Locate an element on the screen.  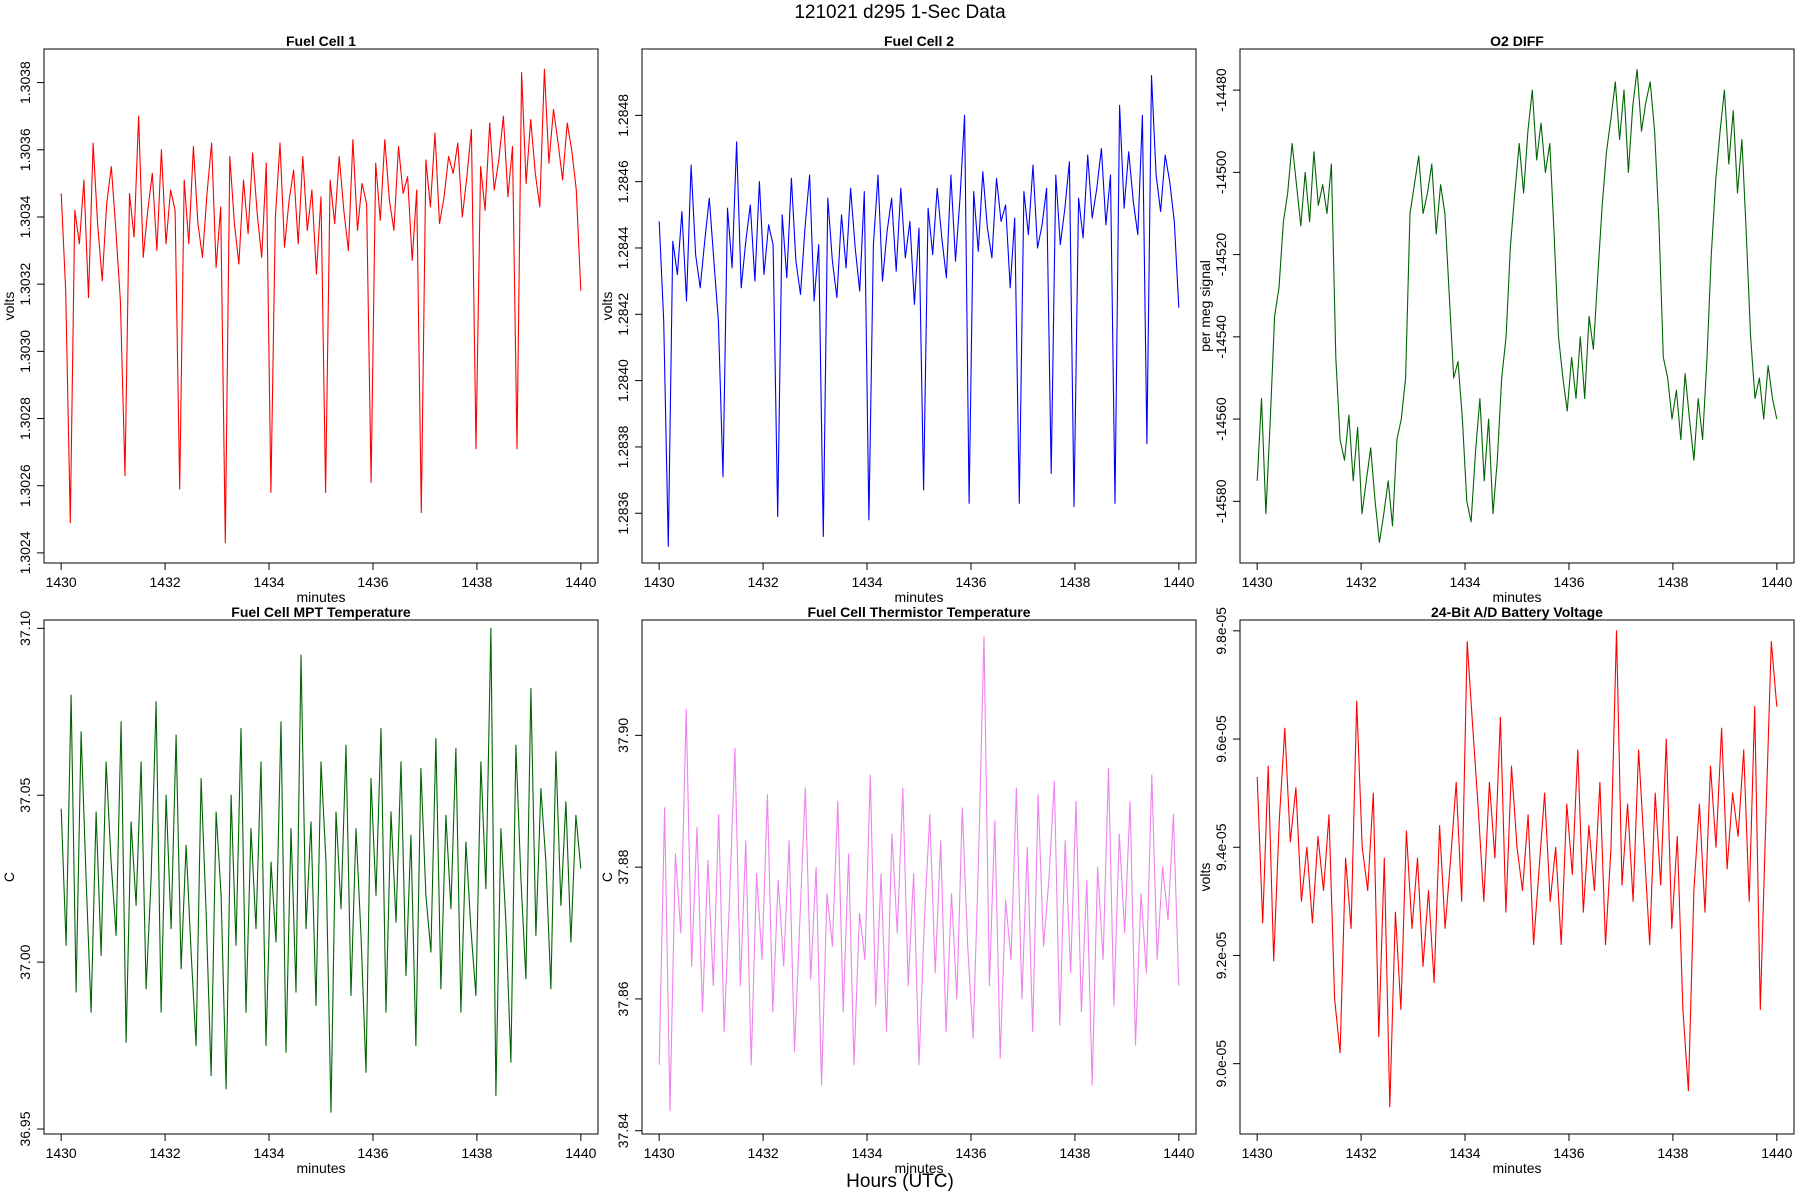
y-tick-label: -14540 is located at coordinates (1221, 337).